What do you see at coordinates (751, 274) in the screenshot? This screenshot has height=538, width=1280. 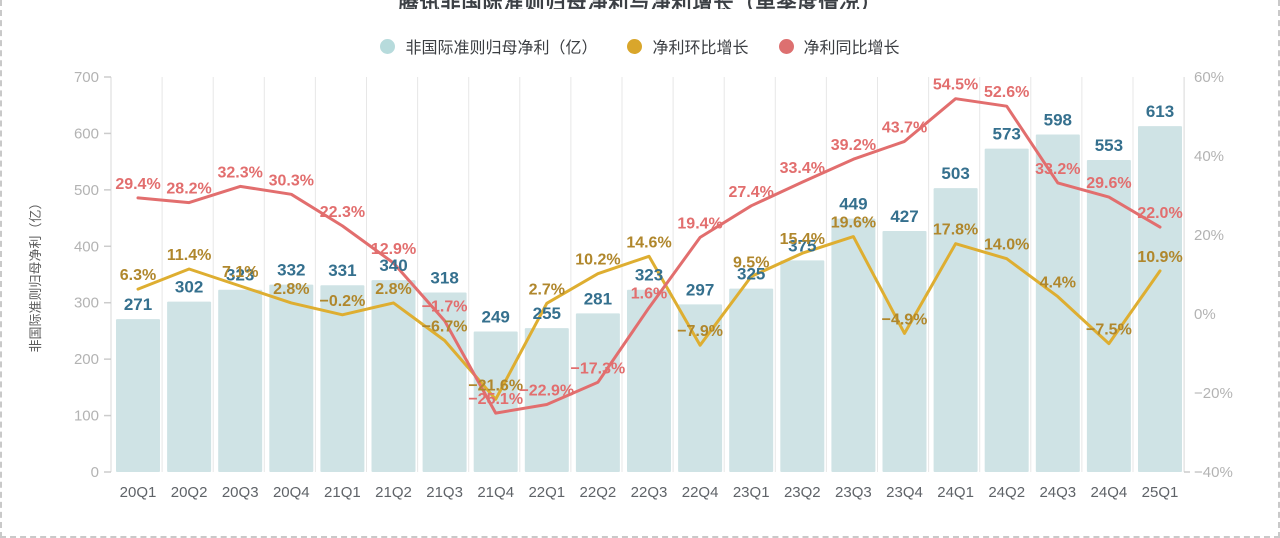 I see `bar-value-label: 325` at bounding box center [751, 274].